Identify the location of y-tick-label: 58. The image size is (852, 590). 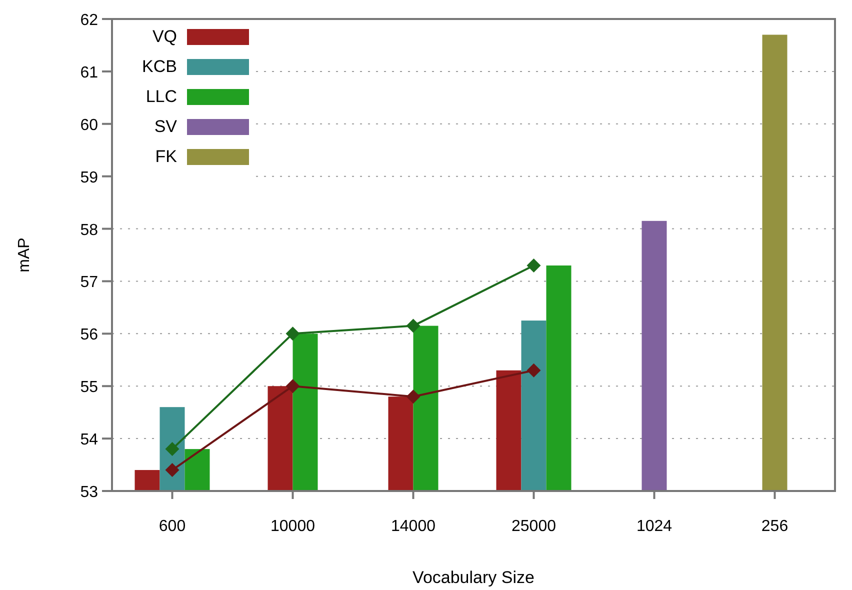
(89, 230).